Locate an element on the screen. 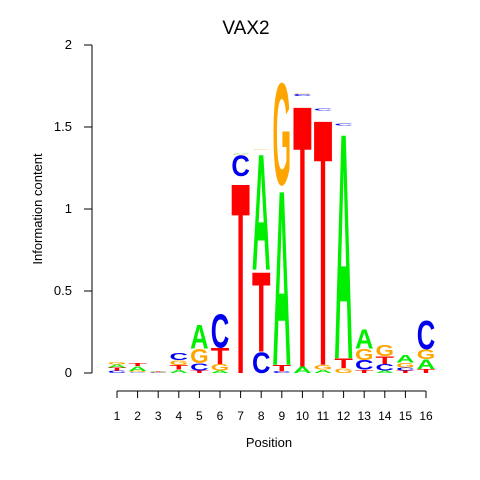 The width and height of the screenshot is (480, 480). x-tick-label: 15 is located at coordinates (406, 416).